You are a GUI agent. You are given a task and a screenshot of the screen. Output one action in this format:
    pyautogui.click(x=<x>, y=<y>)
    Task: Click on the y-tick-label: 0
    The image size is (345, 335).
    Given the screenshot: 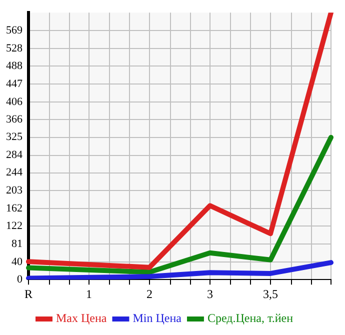 What is the action you would take?
    pyautogui.click(x=20, y=279)
    